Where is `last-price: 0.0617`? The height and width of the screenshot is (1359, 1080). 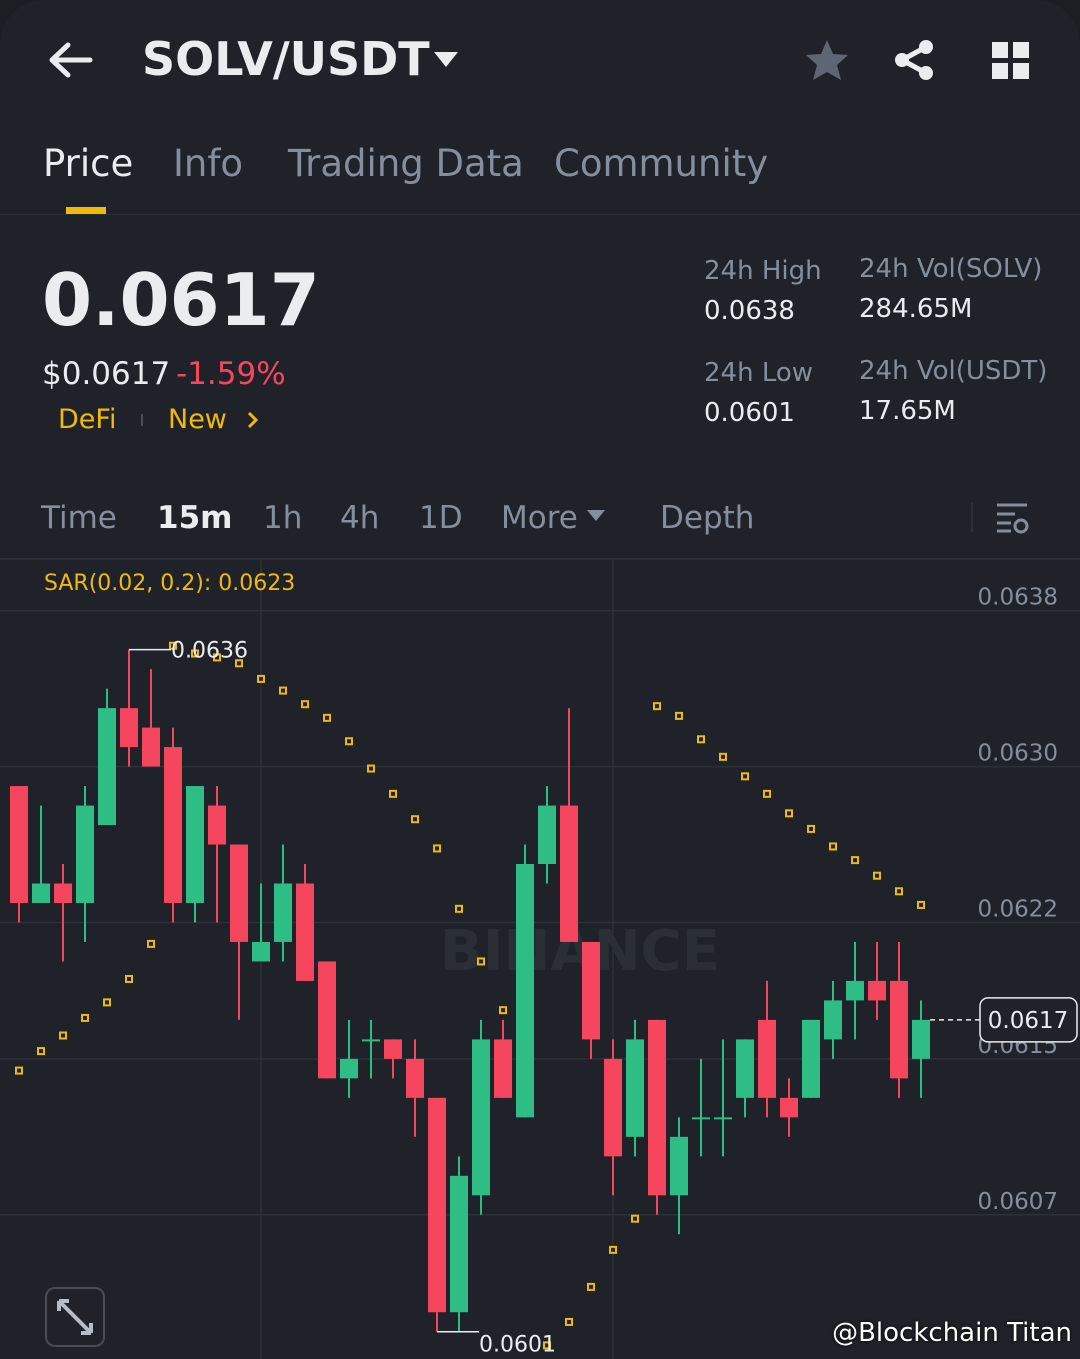 last-price: 0.0617 is located at coordinates (181, 300).